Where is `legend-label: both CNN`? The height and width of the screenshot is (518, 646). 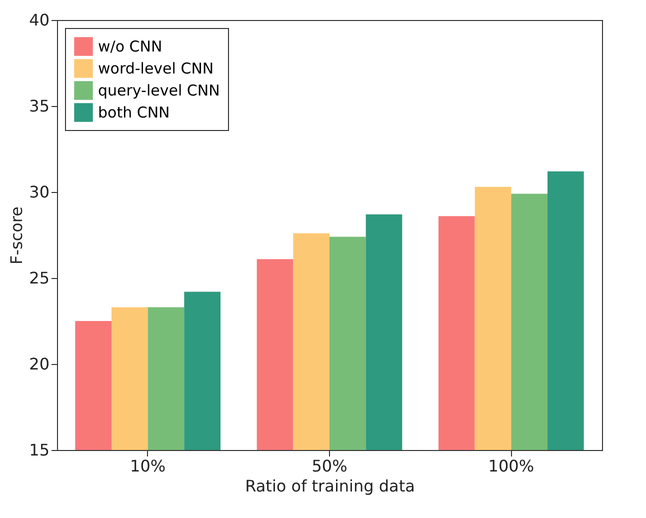 legend-label: both CNN is located at coordinates (134, 113).